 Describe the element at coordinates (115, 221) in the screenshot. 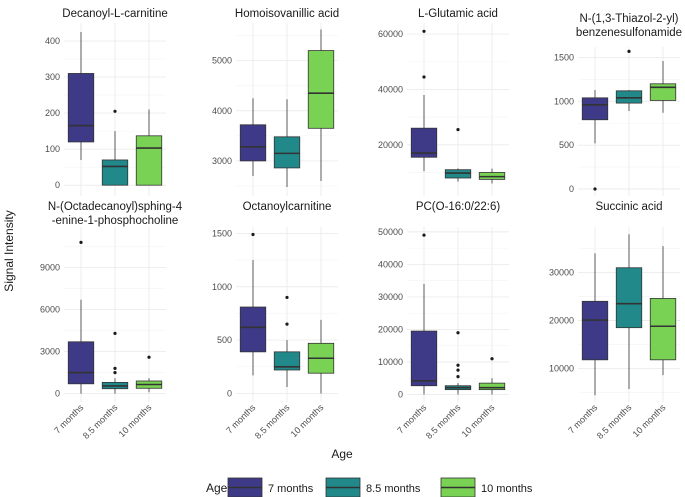

I see `panel-title-line: -enine-1-phosphocholine` at that location.